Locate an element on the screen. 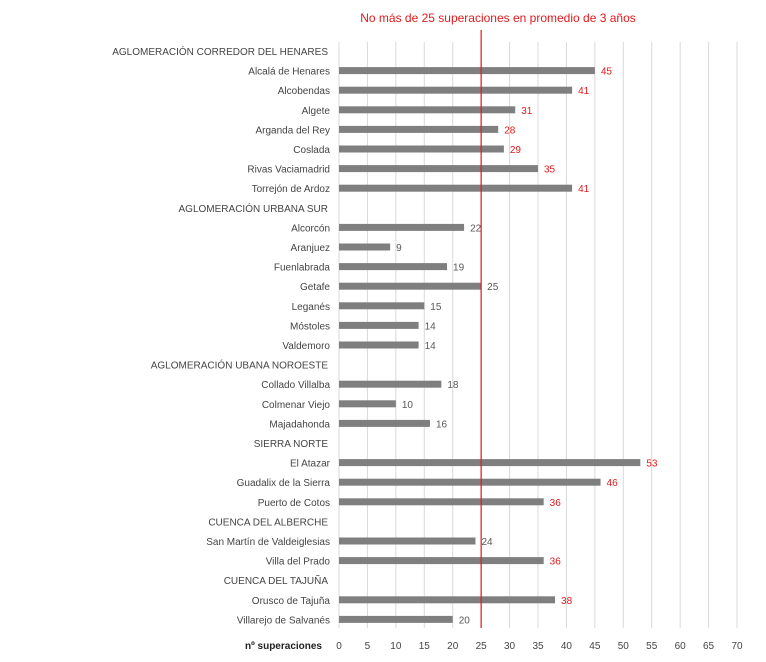  category-label: San Martín de Valdeiglesias is located at coordinates (268, 542).